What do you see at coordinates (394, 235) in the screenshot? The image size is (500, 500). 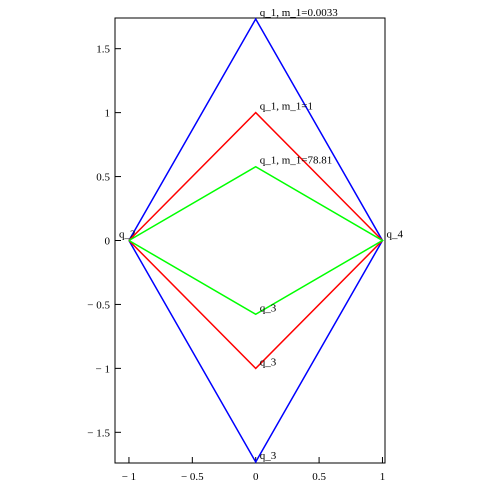 I see `point-label: q_4` at bounding box center [394, 235].